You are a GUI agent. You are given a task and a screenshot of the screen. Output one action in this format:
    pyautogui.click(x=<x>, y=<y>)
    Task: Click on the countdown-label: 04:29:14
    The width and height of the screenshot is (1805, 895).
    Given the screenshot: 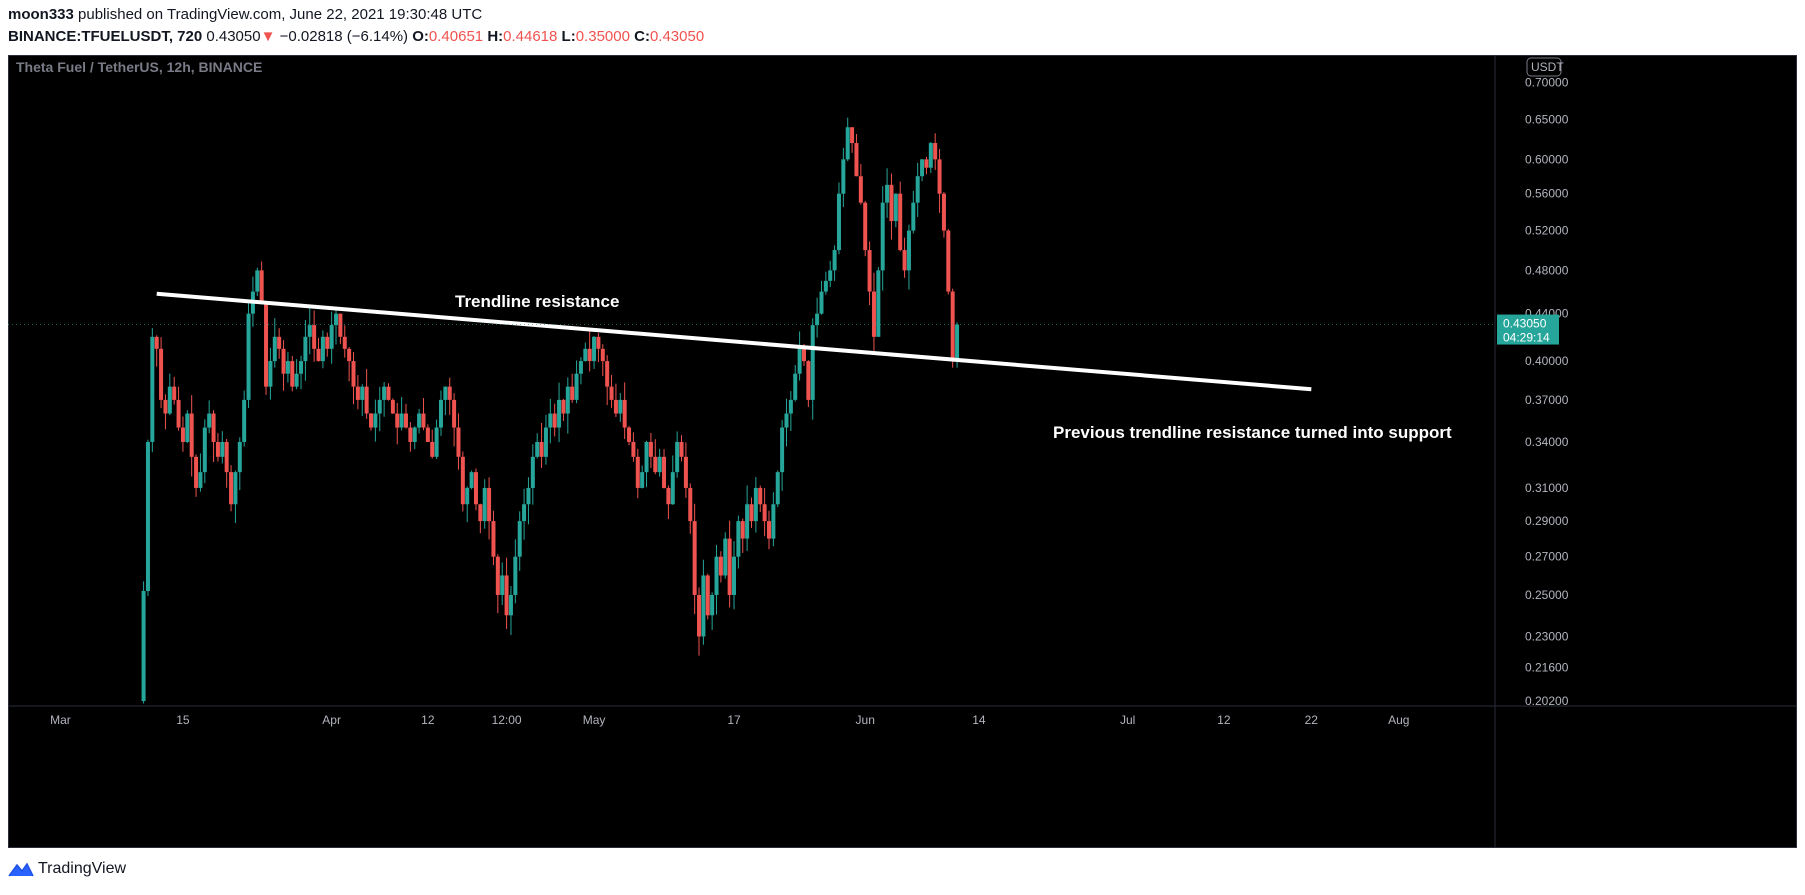 What is the action you would take?
    pyautogui.click(x=1526, y=338)
    